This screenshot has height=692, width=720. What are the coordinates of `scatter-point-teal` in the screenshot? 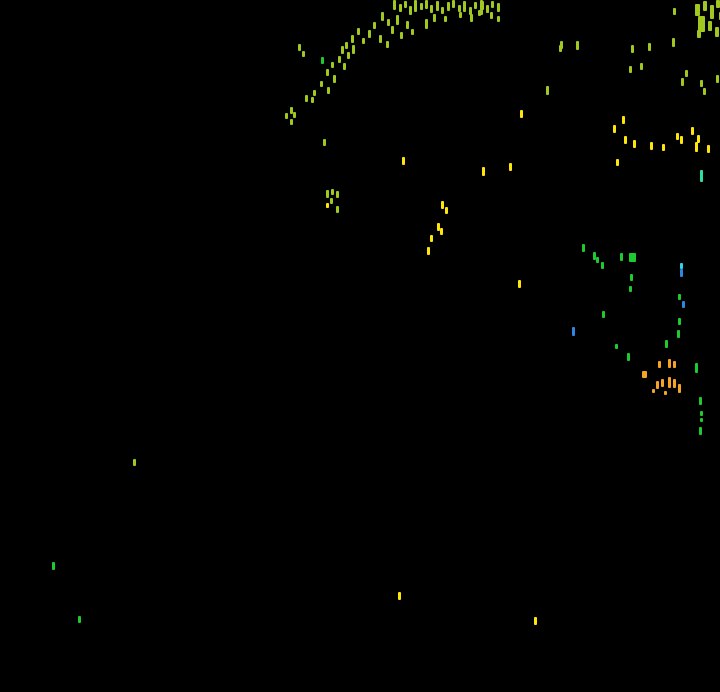 It's located at (701, 176).